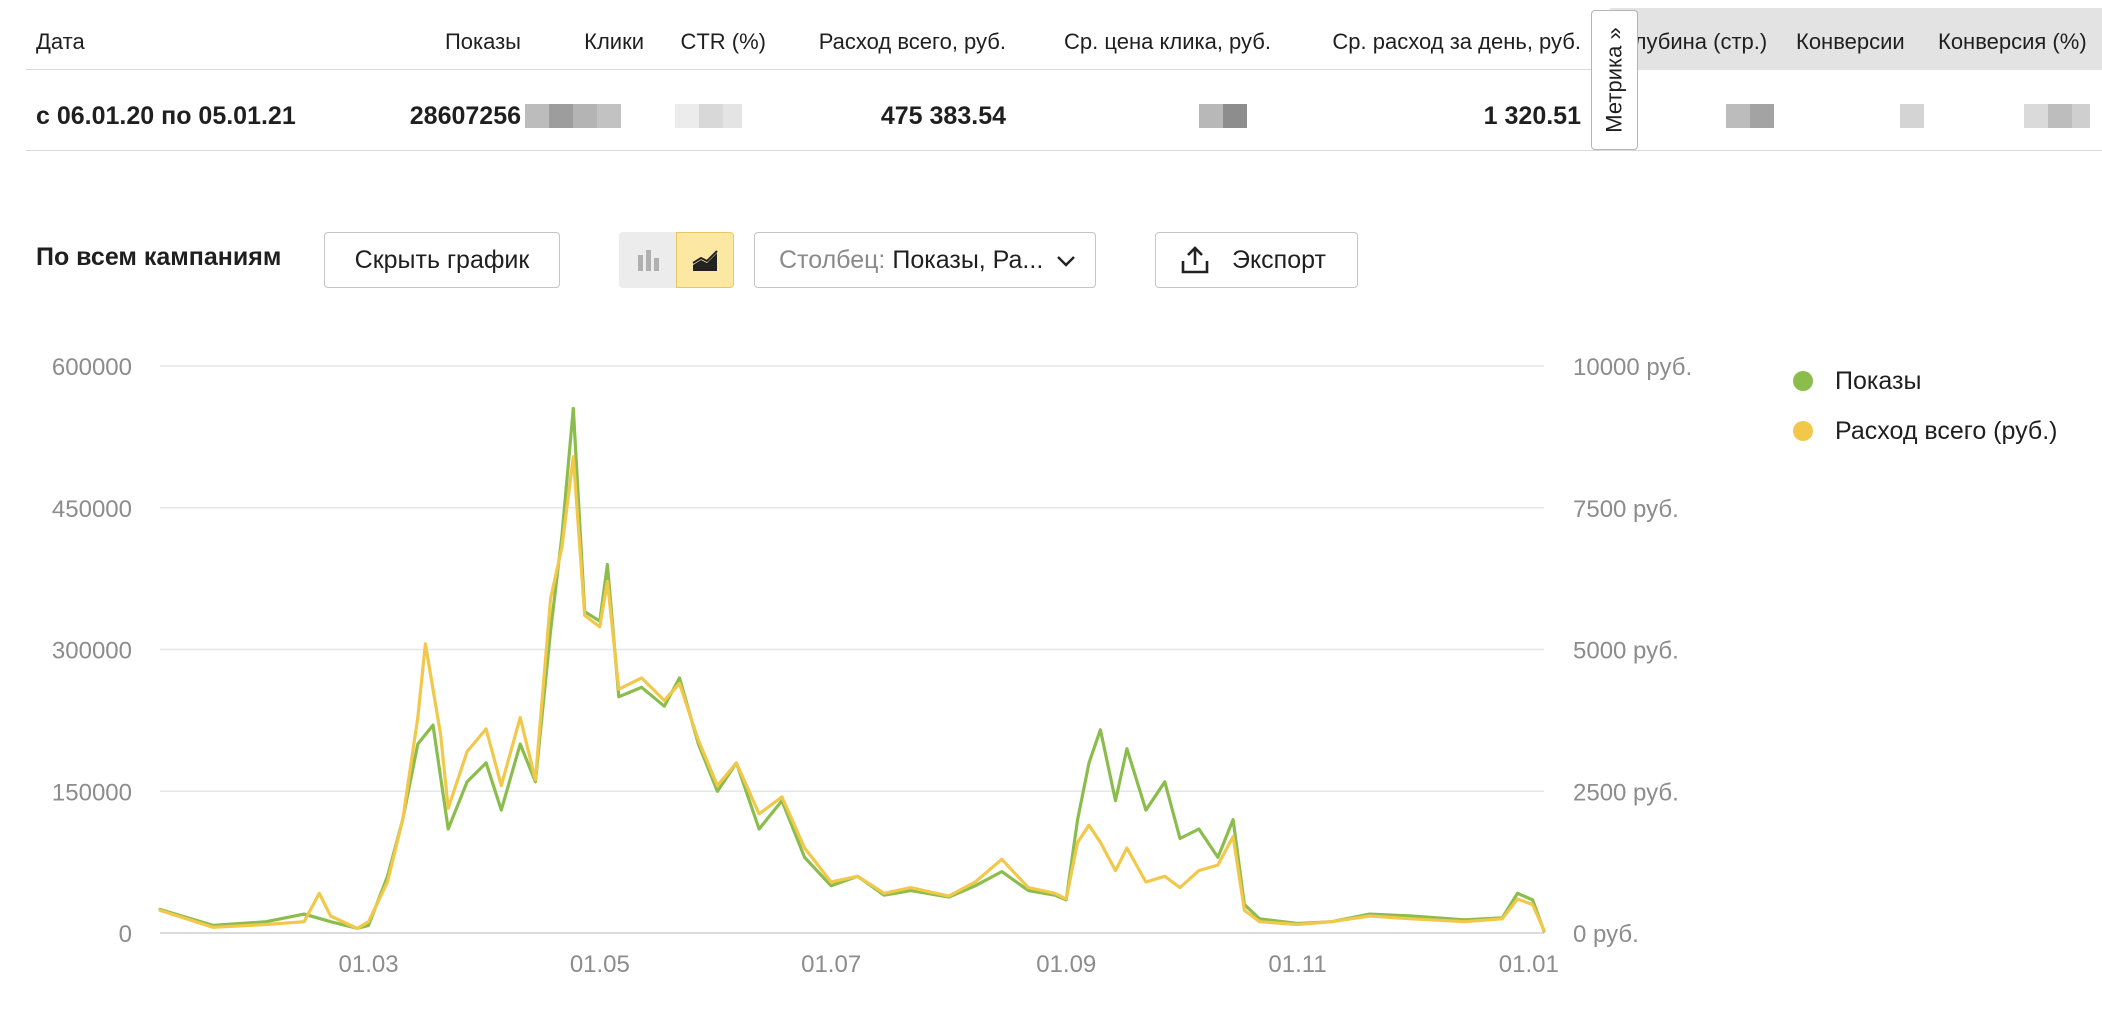  What do you see at coordinates (369, 964) in the screenshot?
I see `x-tick-label: 01.03` at bounding box center [369, 964].